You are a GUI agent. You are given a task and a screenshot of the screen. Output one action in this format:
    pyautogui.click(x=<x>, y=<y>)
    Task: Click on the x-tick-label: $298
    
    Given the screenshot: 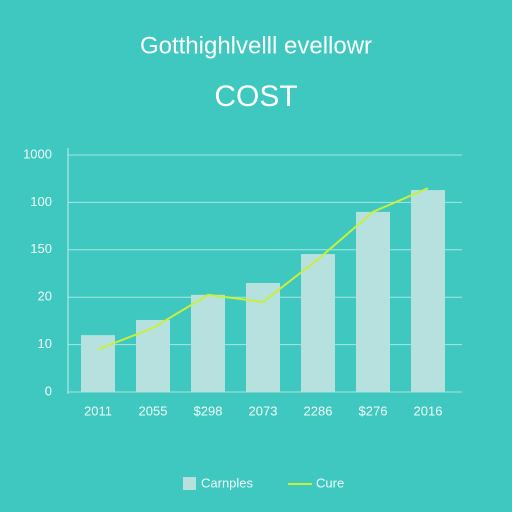 What is the action you would take?
    pyautogui.click(x=208, y=410)
    